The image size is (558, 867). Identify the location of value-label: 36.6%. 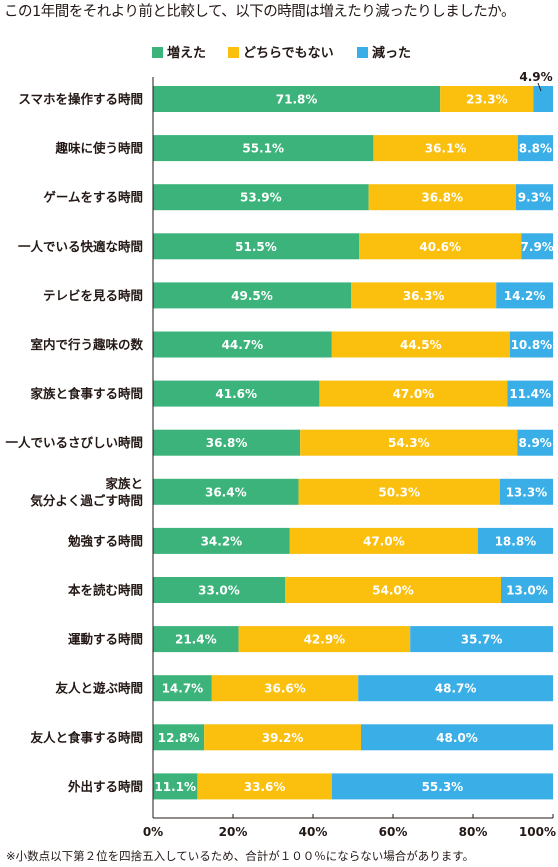
(285, 689).